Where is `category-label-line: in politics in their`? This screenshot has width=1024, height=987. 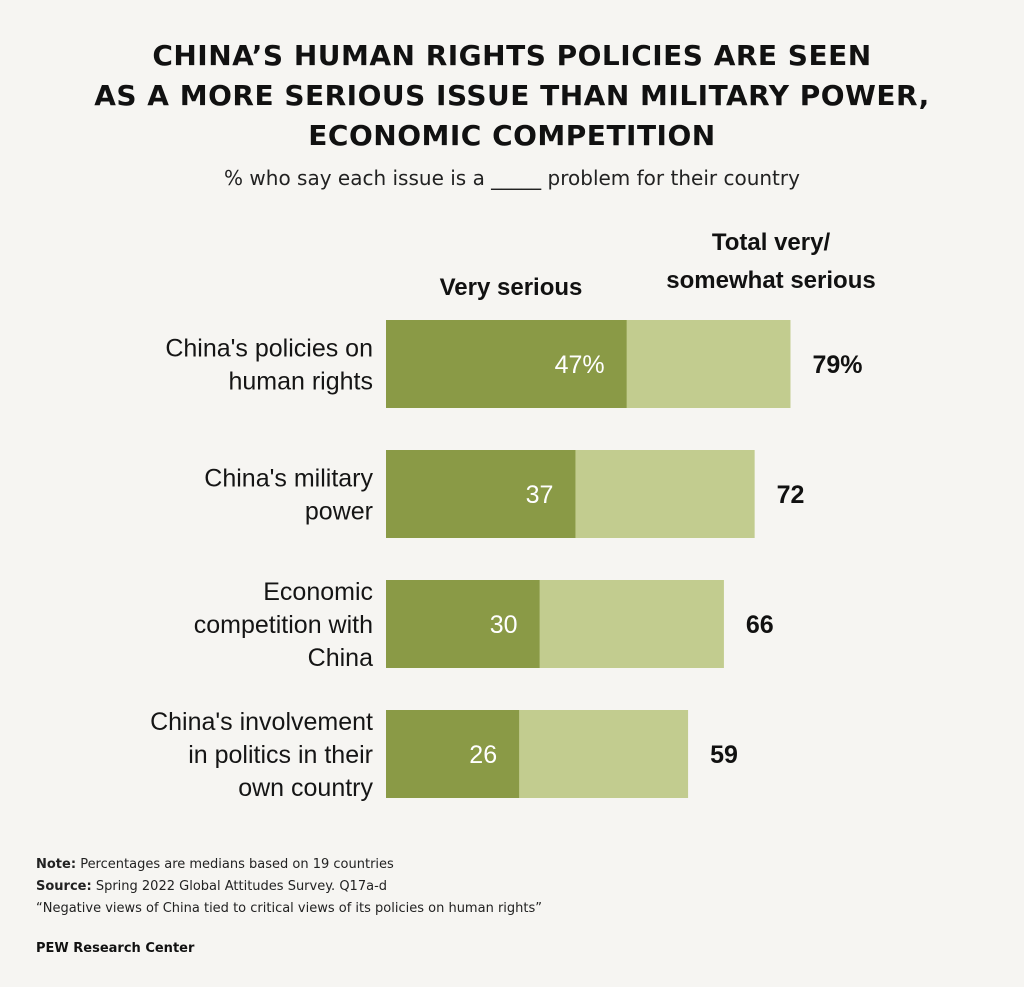
category-label-line: in politics in their is located at coordinates (280, 755).